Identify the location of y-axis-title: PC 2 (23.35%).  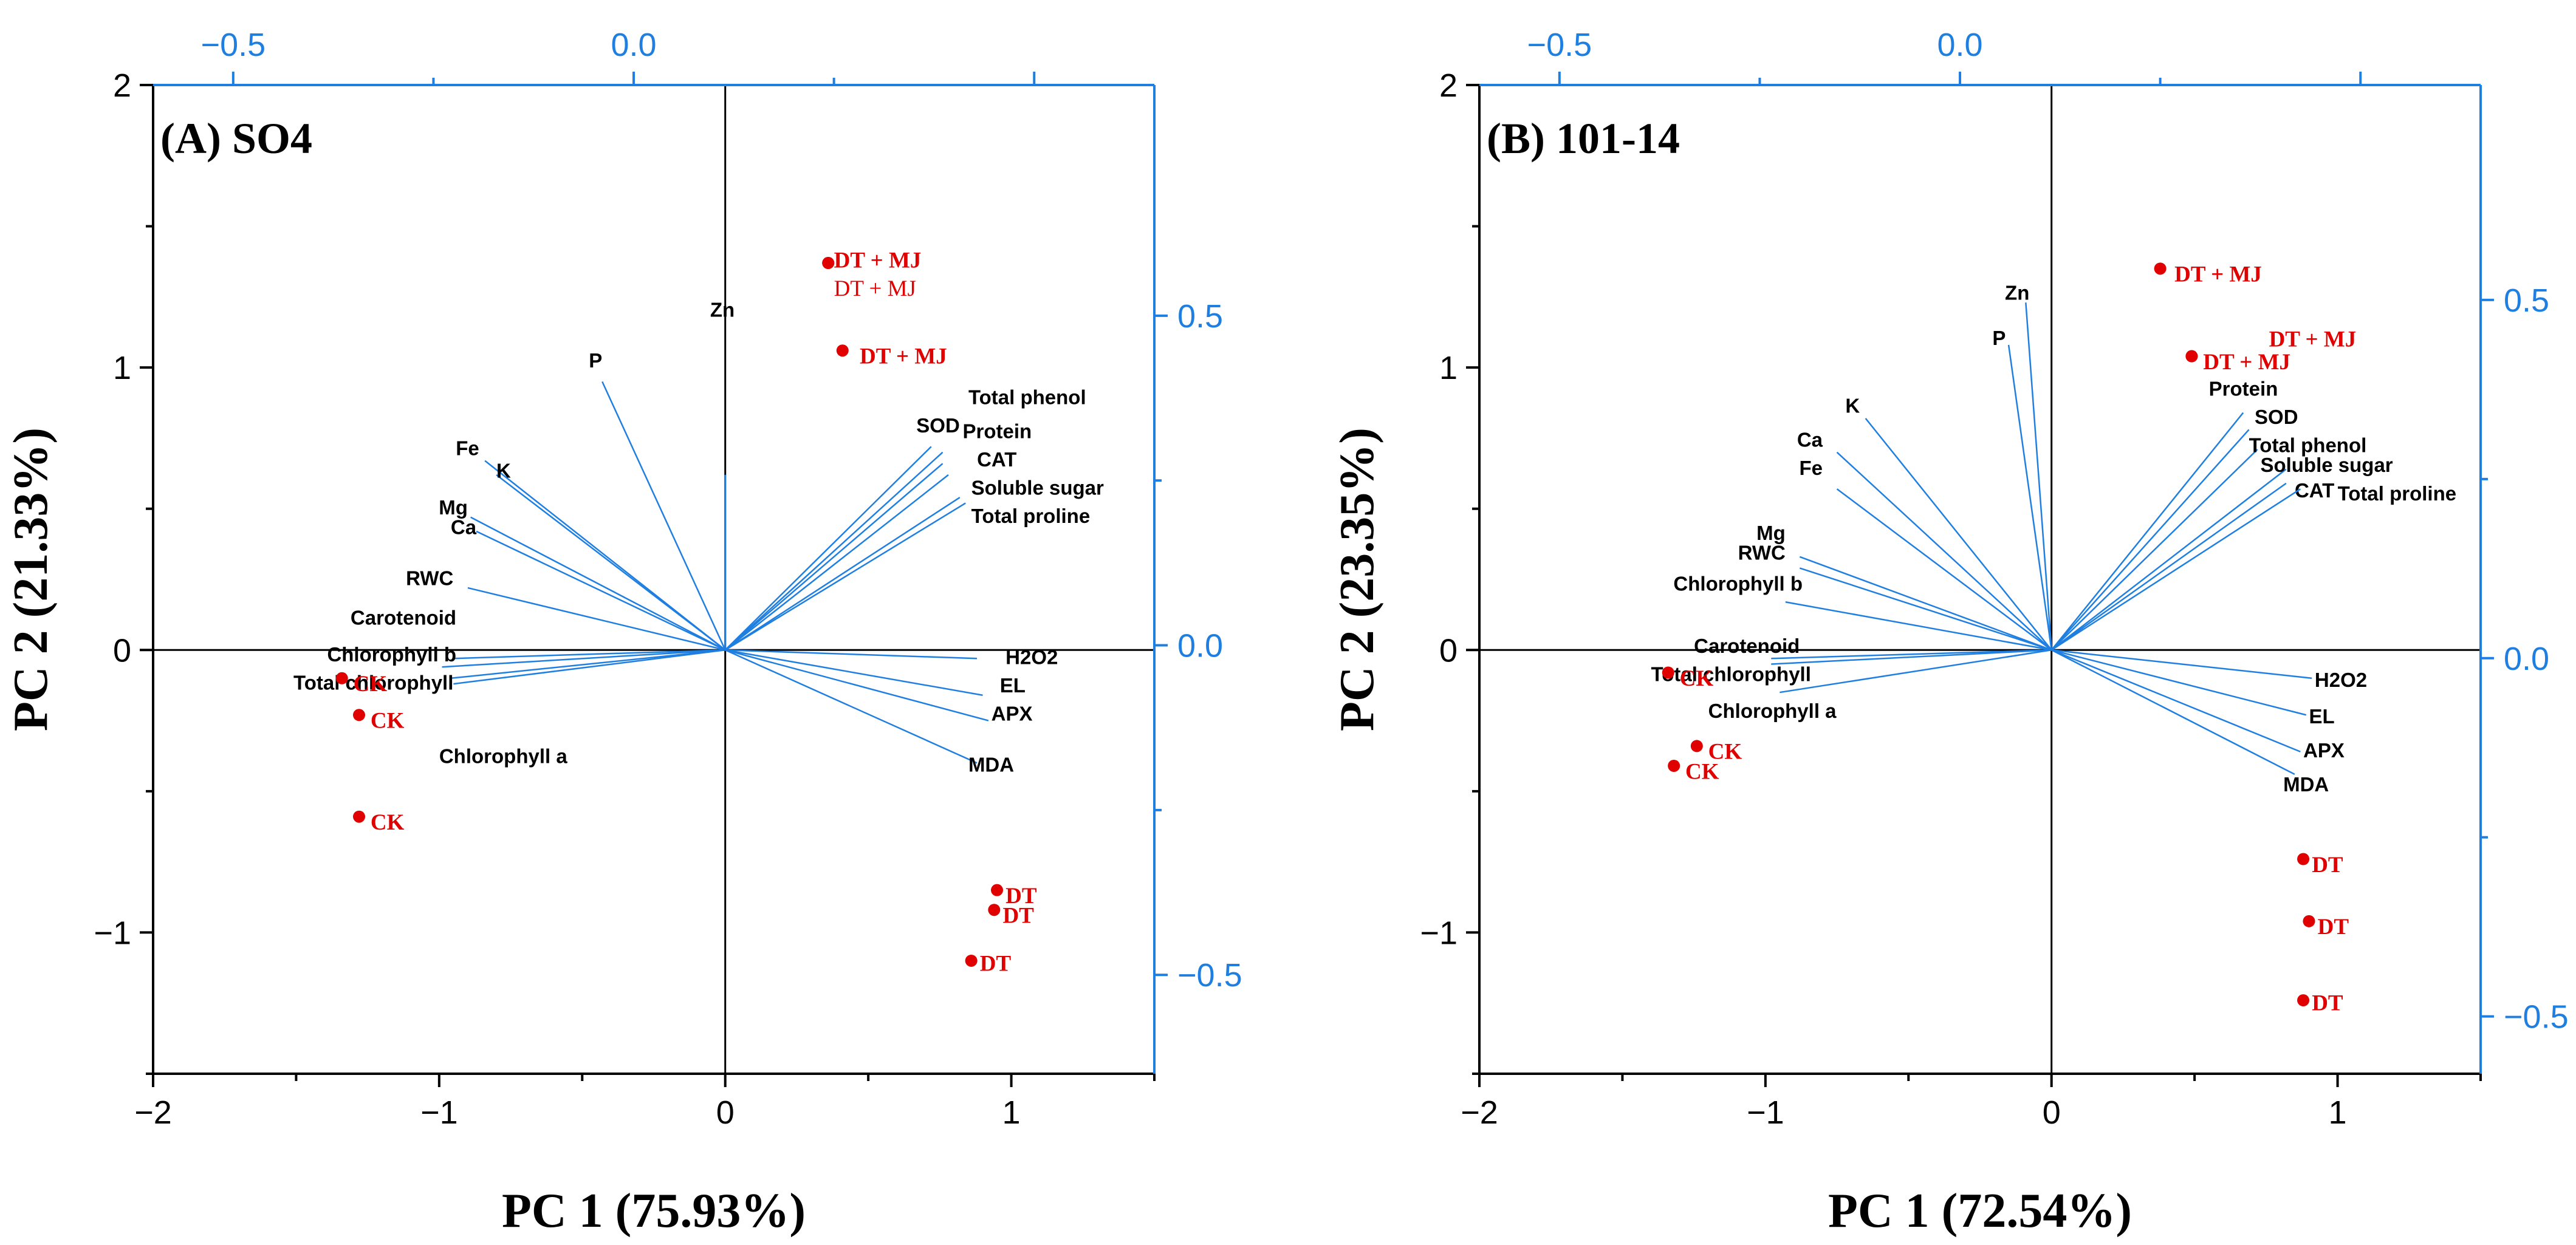
(1357, 579).